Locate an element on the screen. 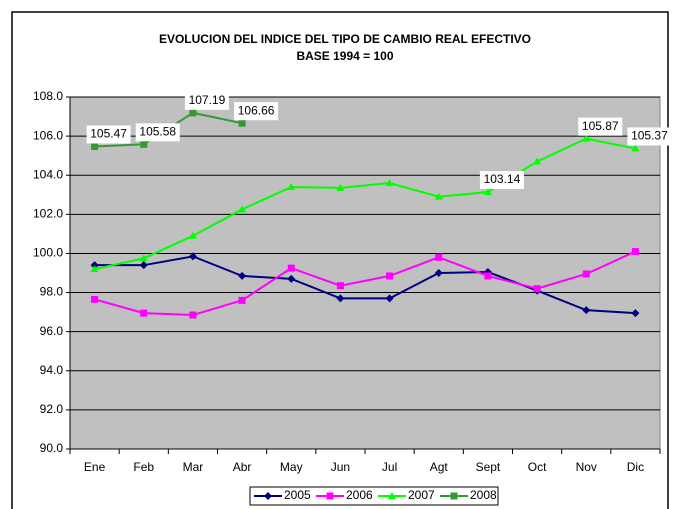 This screenshot has height=509, width=680. data-label: 103.14 is located at coordinates (502, 179).